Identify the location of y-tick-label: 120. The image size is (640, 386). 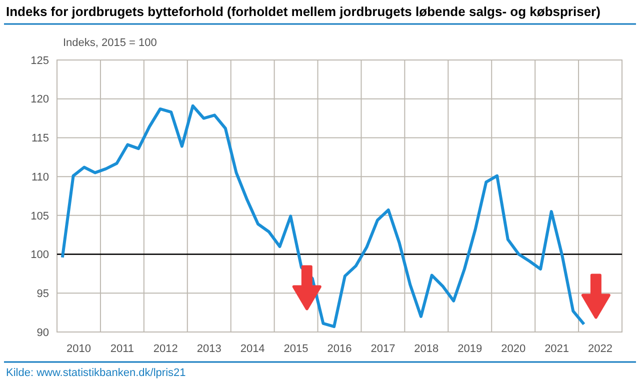
(39, 100).